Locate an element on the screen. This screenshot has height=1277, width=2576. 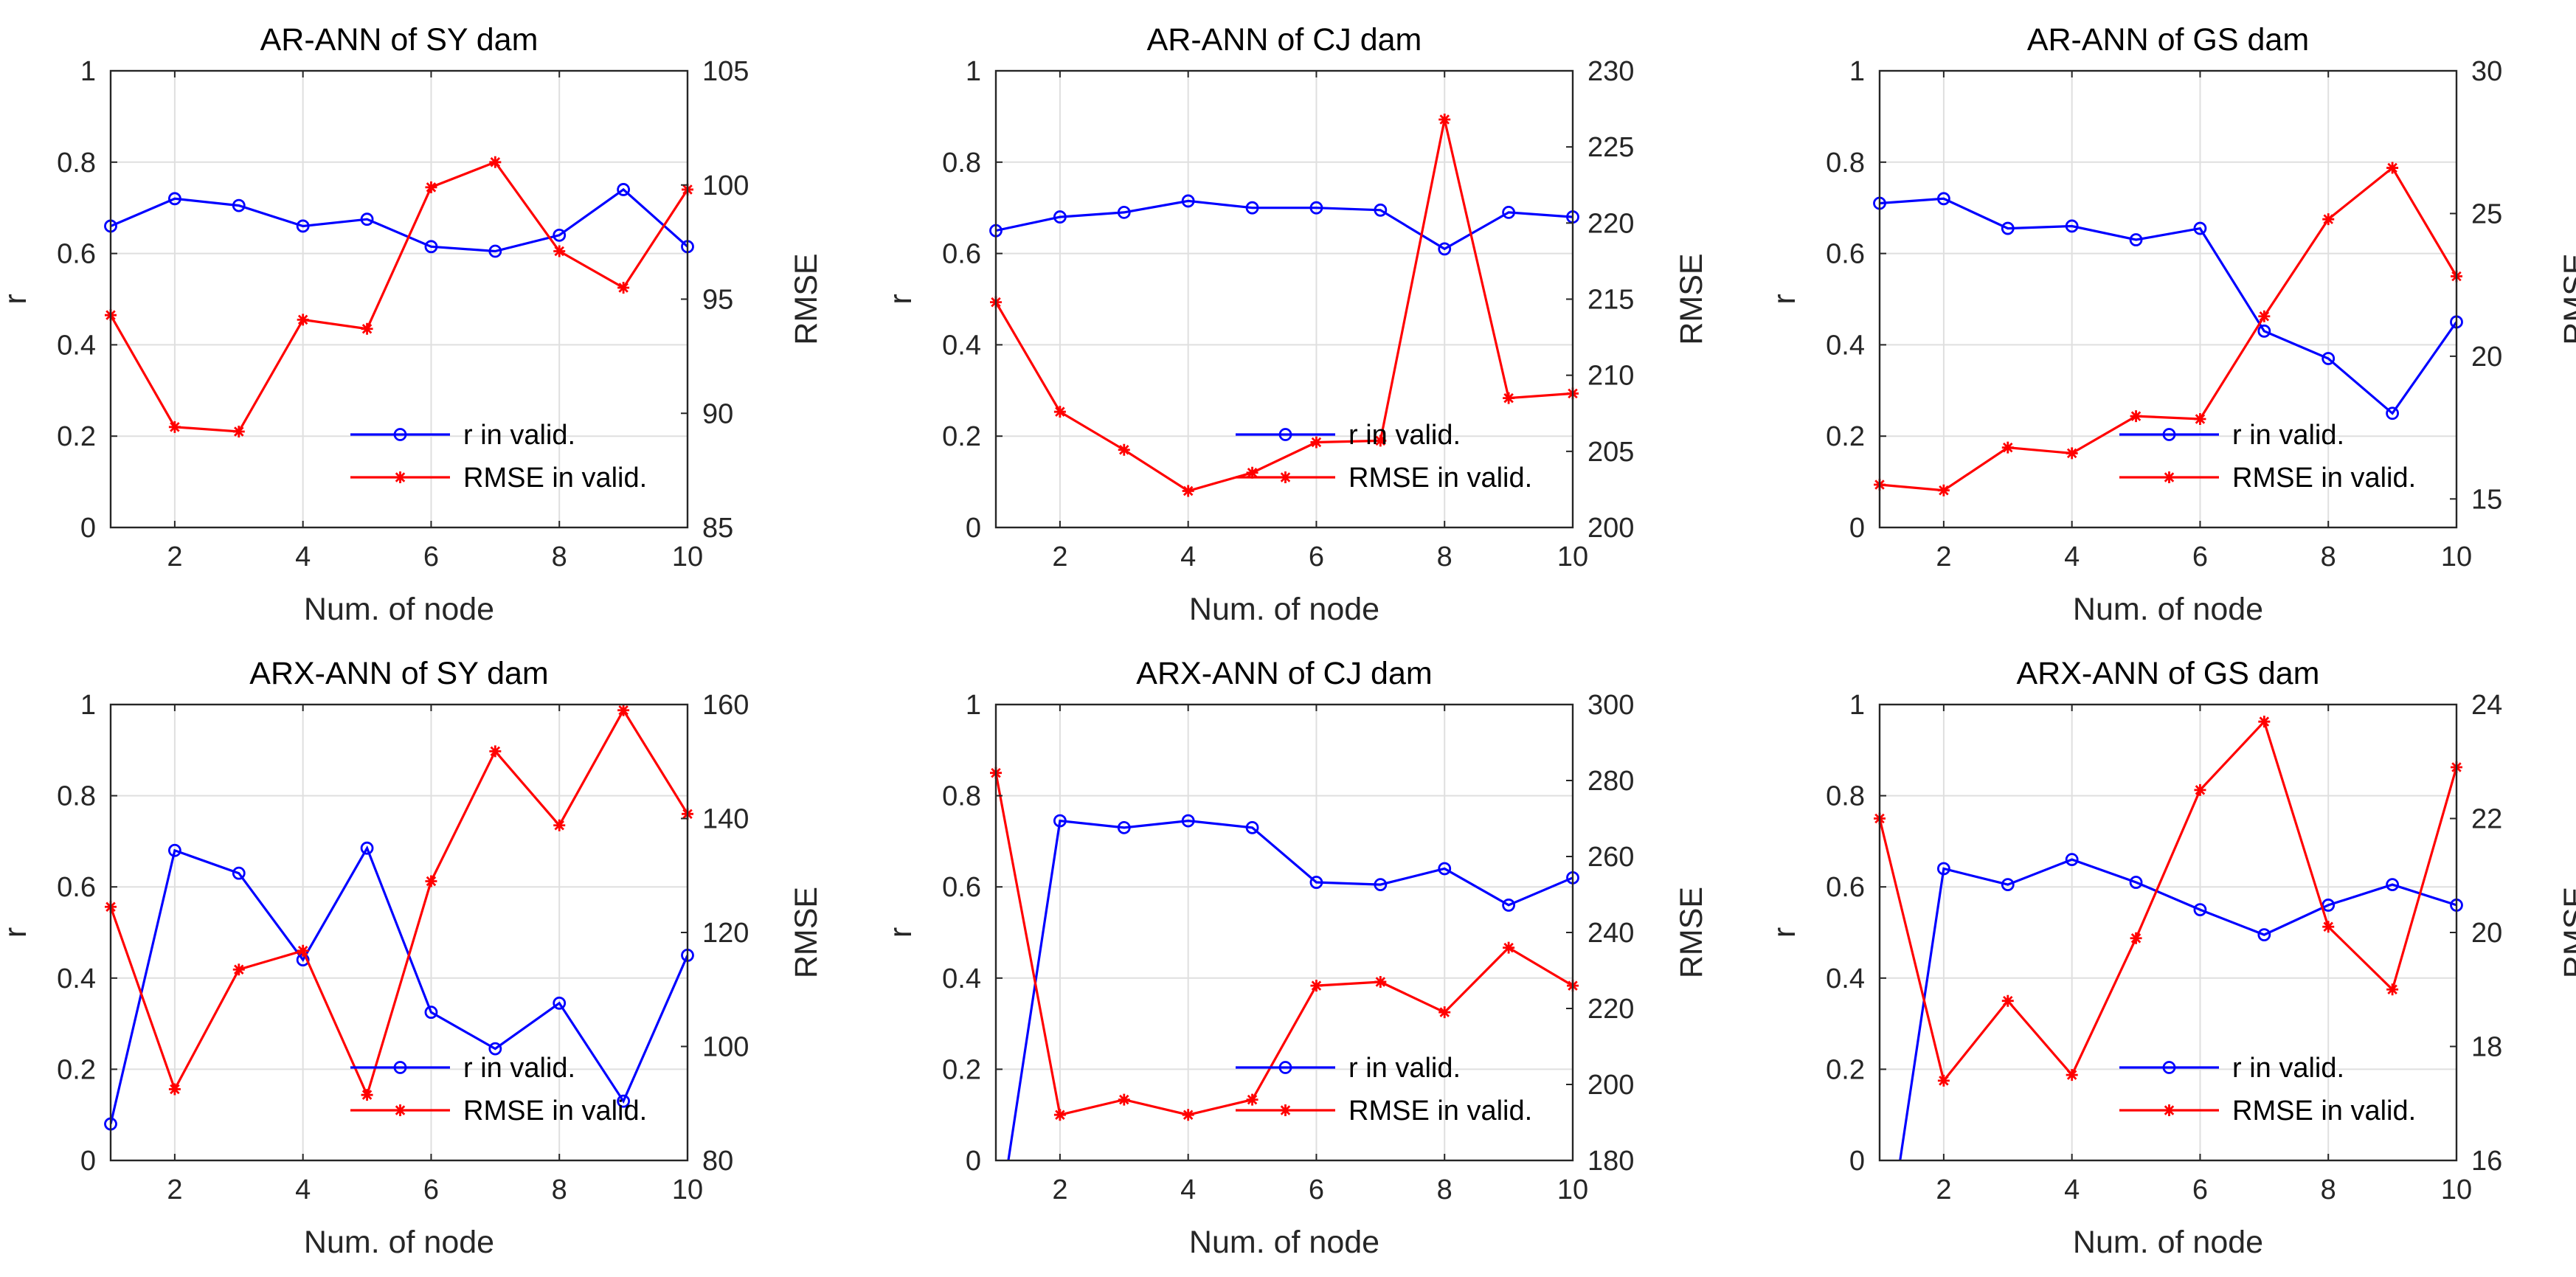
y-right-tick-label: 140 is located at coordinates (726, 819).